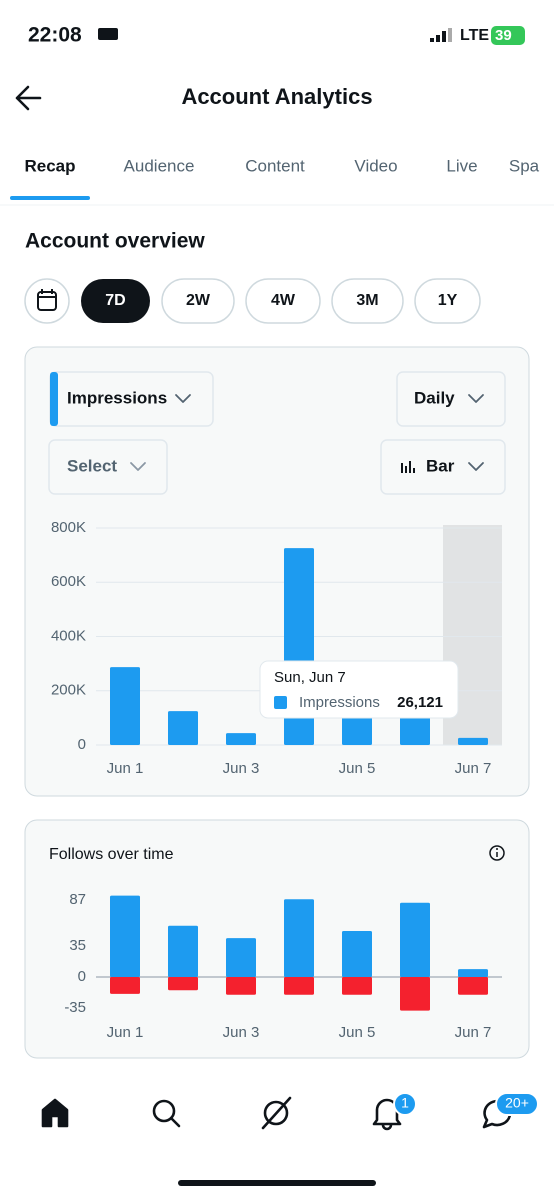  I want to click on interval-dropdown, so click(451, 399).